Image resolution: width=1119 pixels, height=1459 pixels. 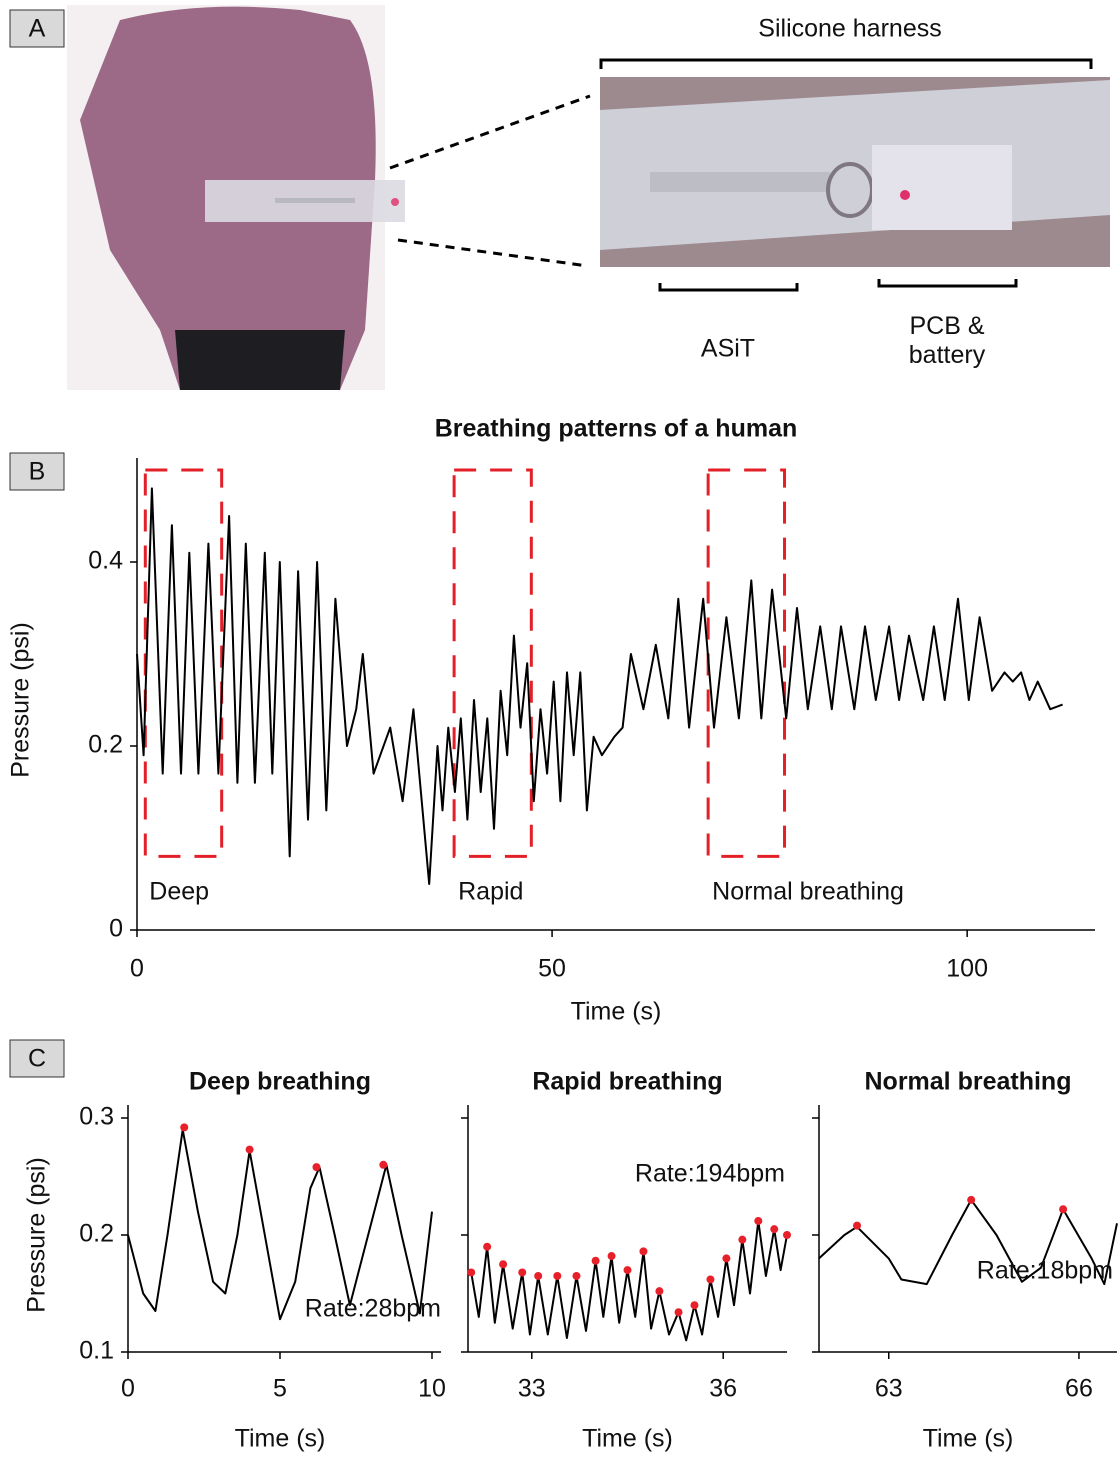 I want to click on x-tick-label: 100, so click(x=967, y=969).